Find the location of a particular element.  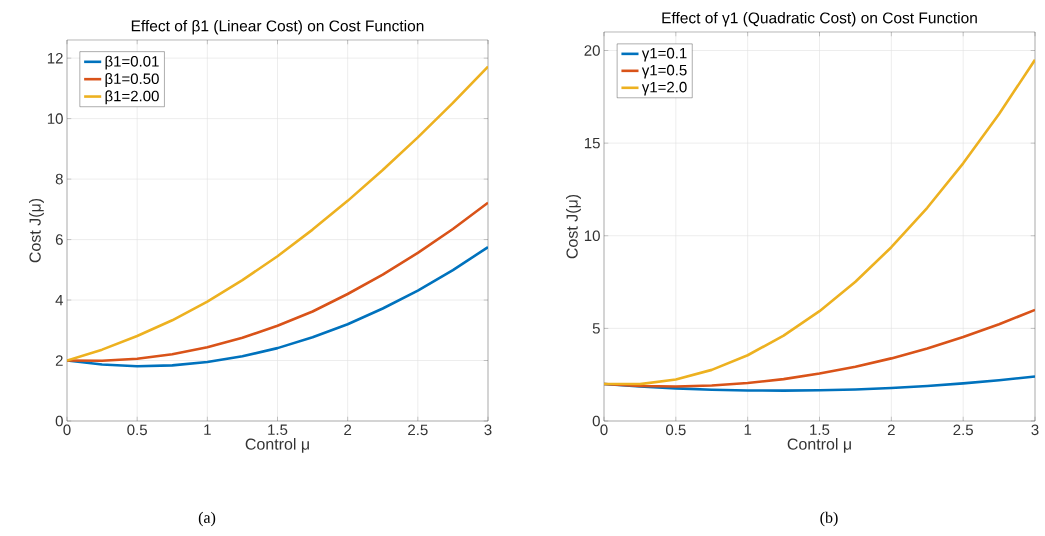

legend-label: γ1=0.5 is located at coordinates (664, 71).